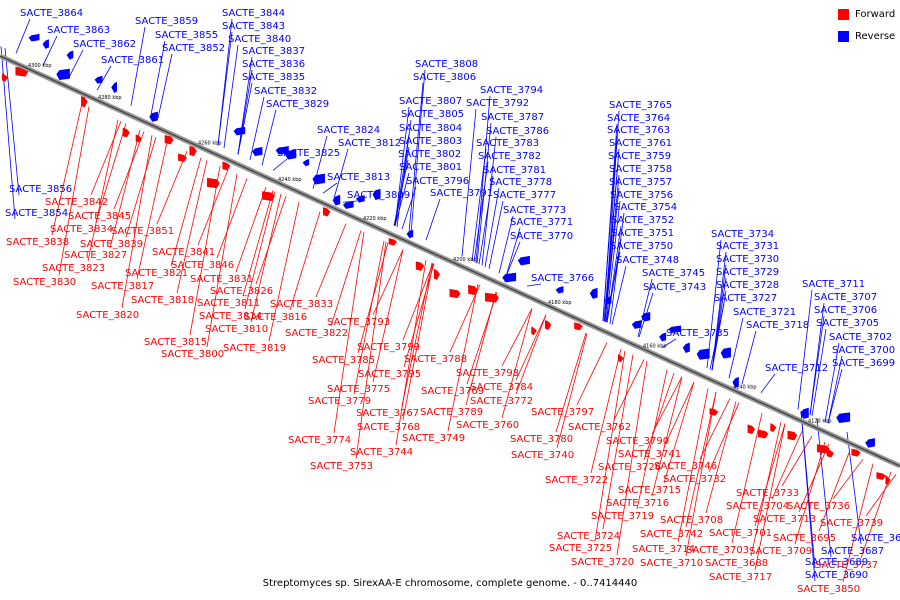 This screenshot has height=600, width=900. Describe the element at coordinates (637, 503) in the screenshot. I see `gene-label: SACTE_3716` at that location.